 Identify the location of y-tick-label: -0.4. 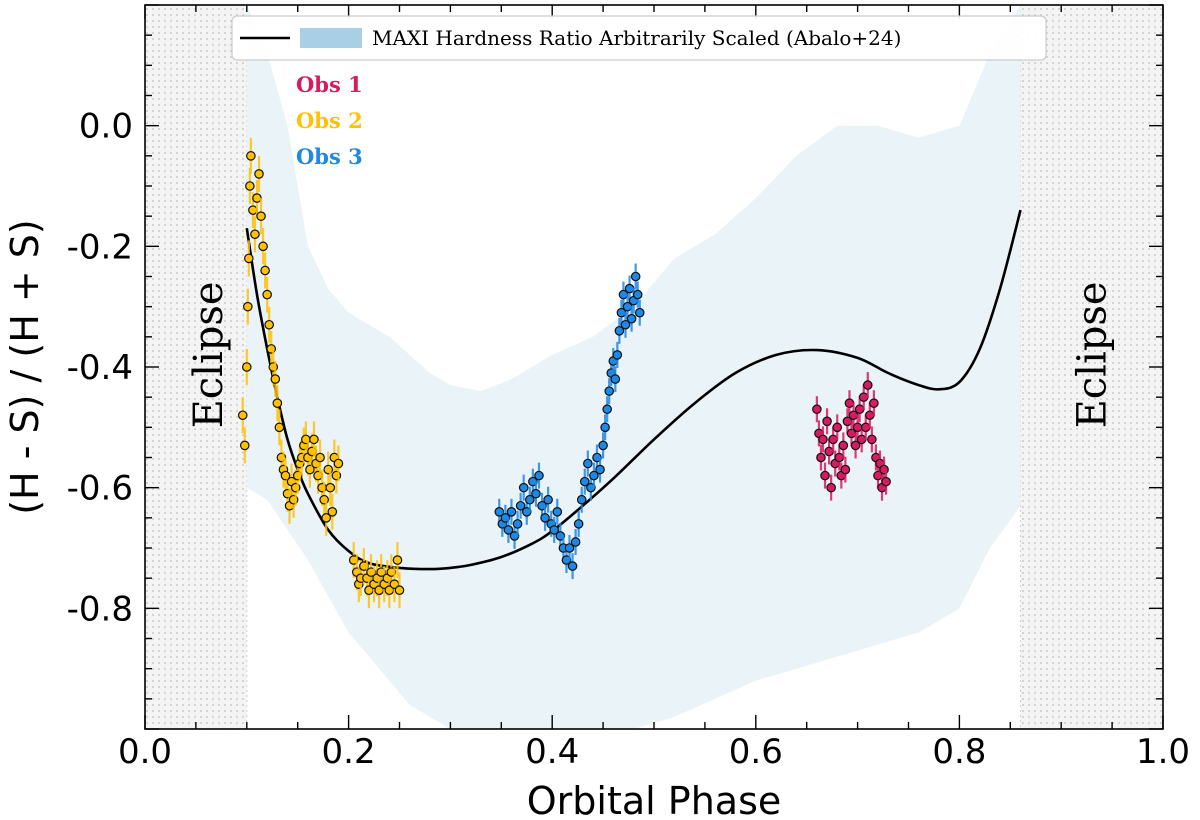
(100, 368).